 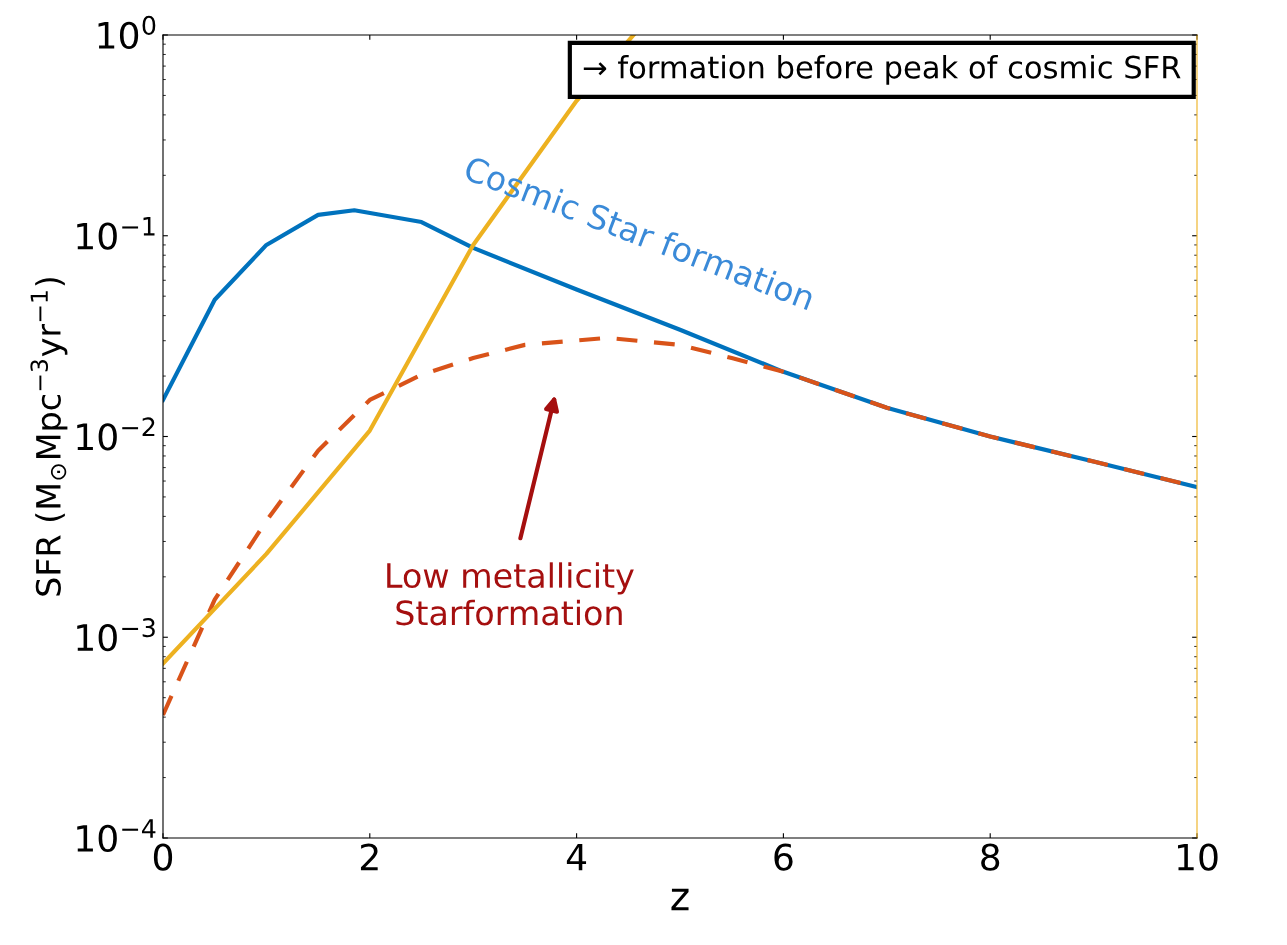 I want to click on annotation: → formation before peak of cosmic SFR, so click(x=882, y=70).